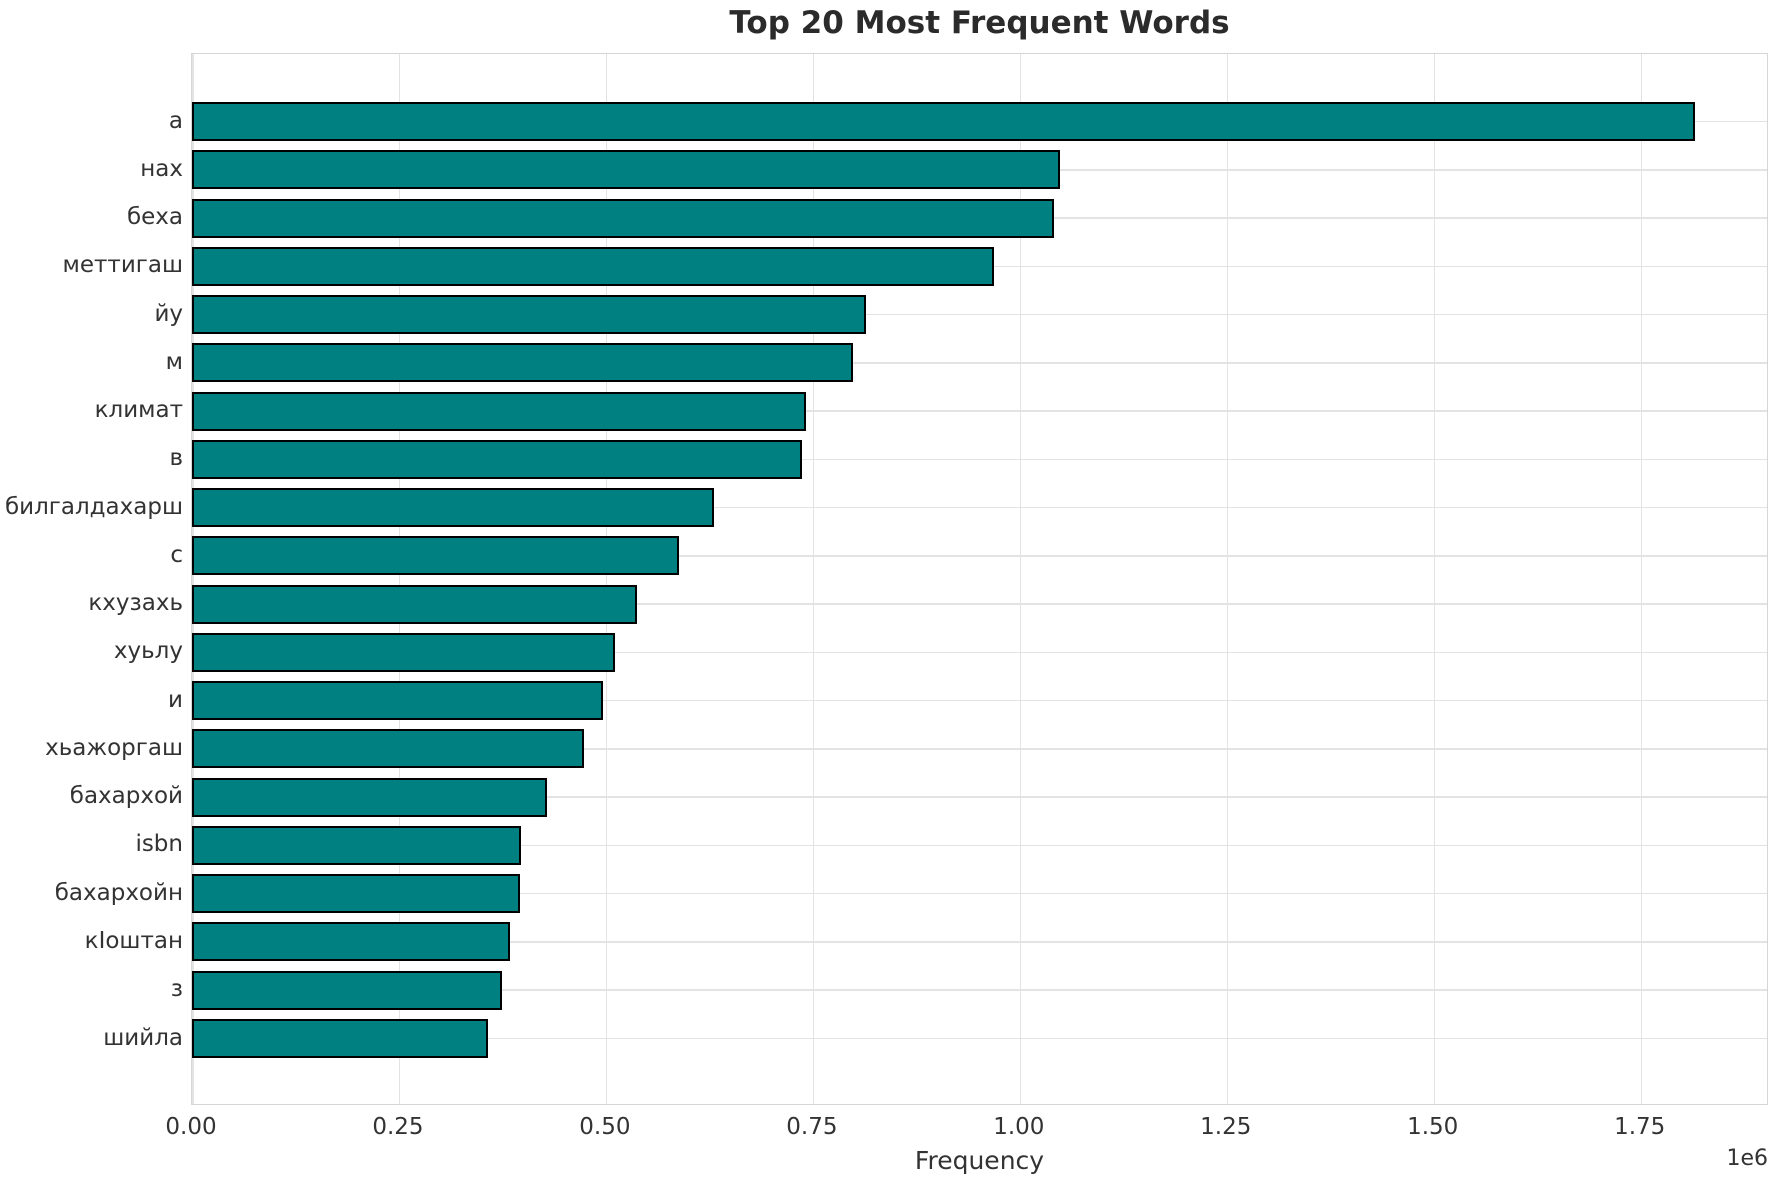 The image size is (1783, 1185). Describe the element at coordinates (148, 651) in the screenshot. I see `y-tick-label: хуьлу` at that location.